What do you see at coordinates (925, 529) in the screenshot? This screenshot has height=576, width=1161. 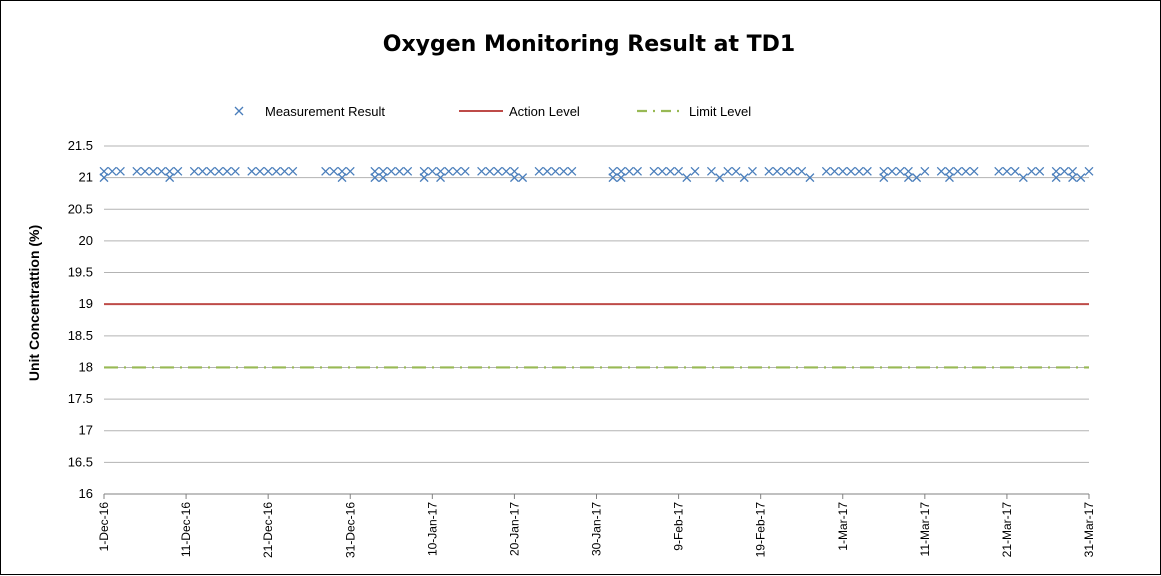 I see `x-tick-label: 11-Mar-17` at bounding box center [925, 529].